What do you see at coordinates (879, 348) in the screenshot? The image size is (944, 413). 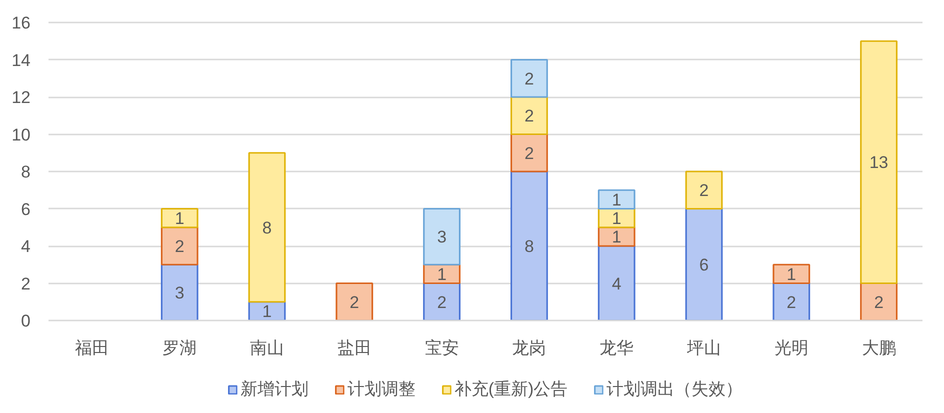 I see `x-tick-label: 大鹏` at bounding box center [879, 348].